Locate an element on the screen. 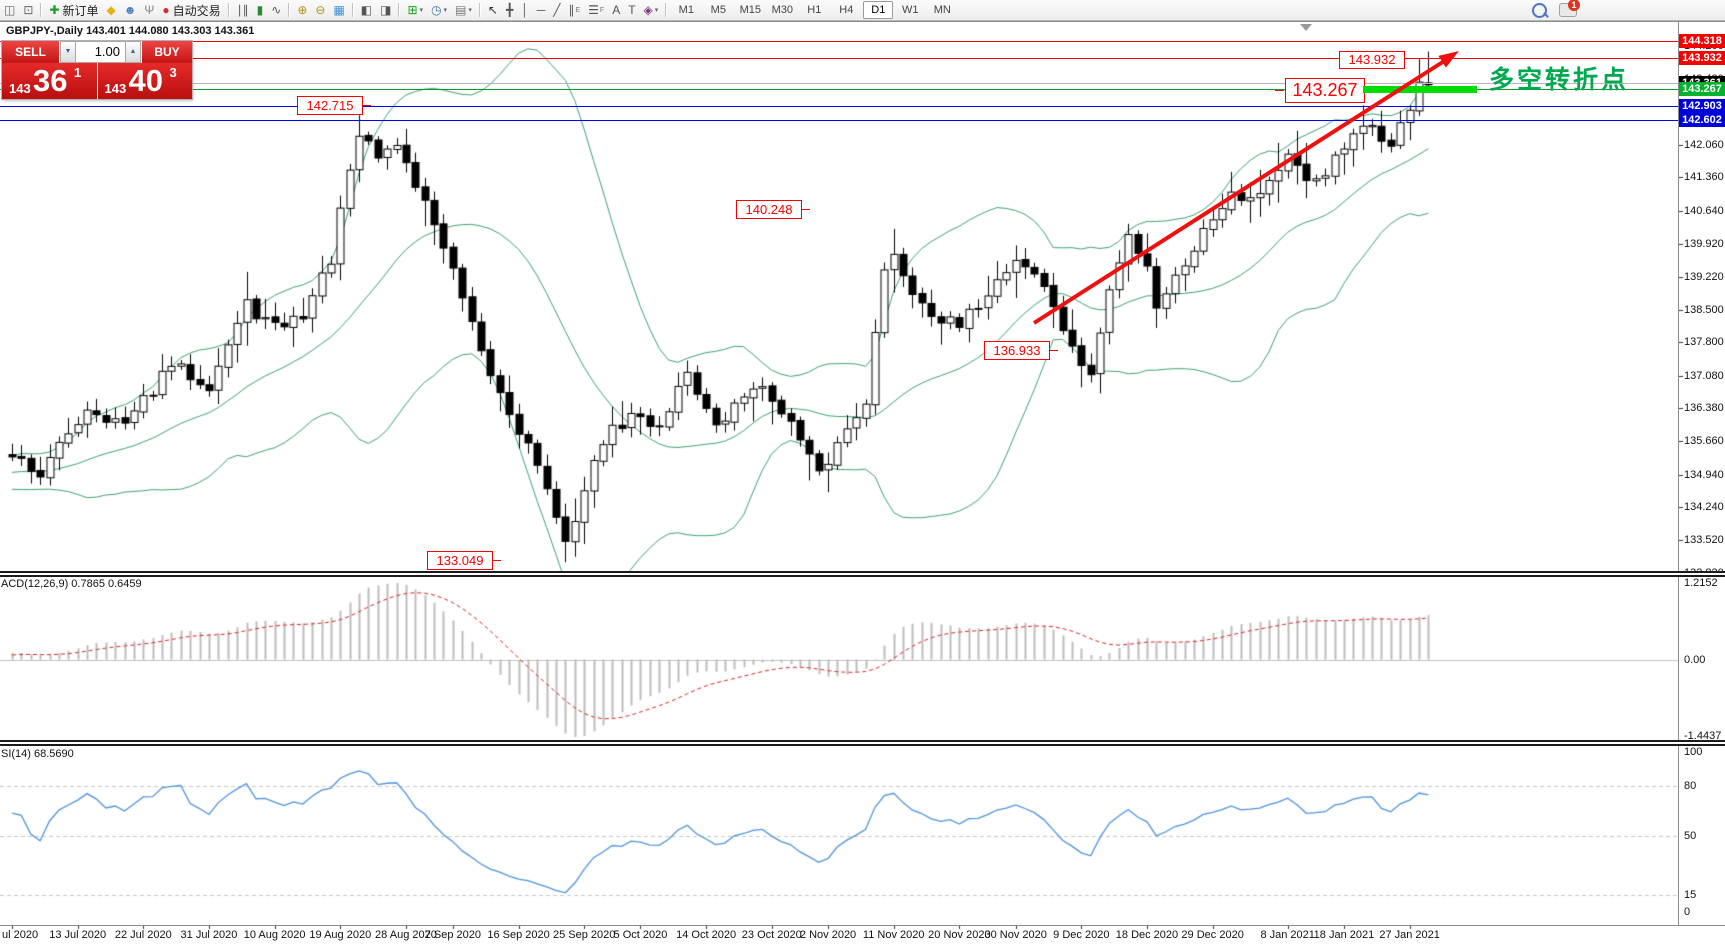  chart-shift-marker is located at coordinates (1306, 27).